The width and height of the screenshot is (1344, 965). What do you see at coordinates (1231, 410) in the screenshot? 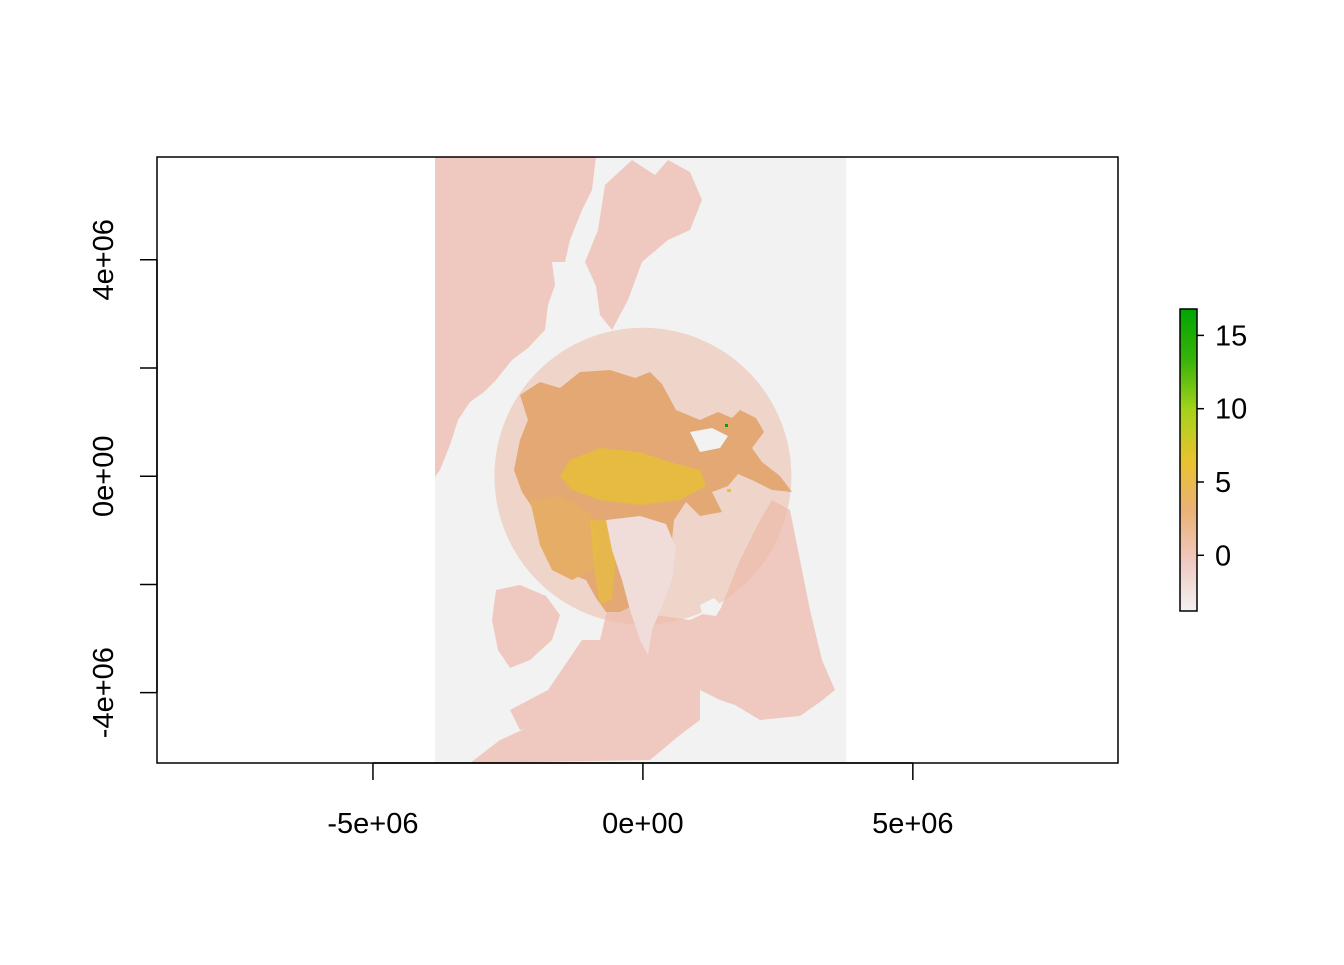
I see `legend-tick-label: 10` at bounding box center [1231, 410].